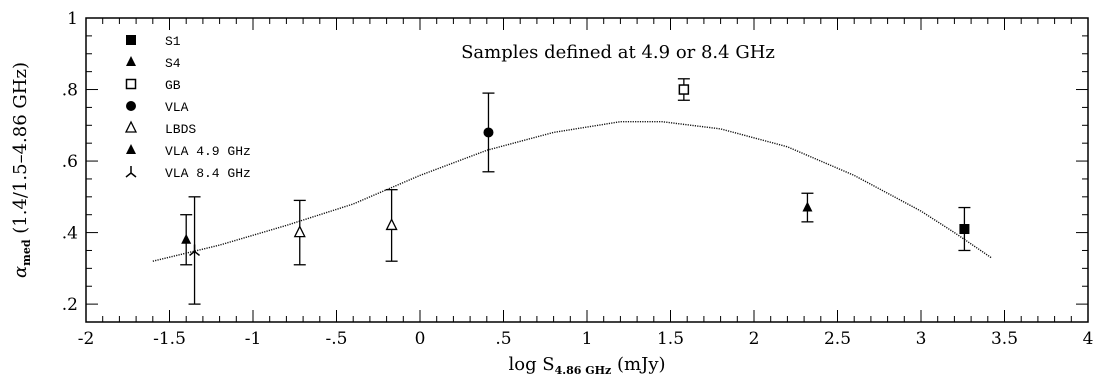 The height and width of the screenshot is (375, 1093). Describe the element at coordinates (253, 339) in the screenshot. I see `x-tick-label: -1` at that location.